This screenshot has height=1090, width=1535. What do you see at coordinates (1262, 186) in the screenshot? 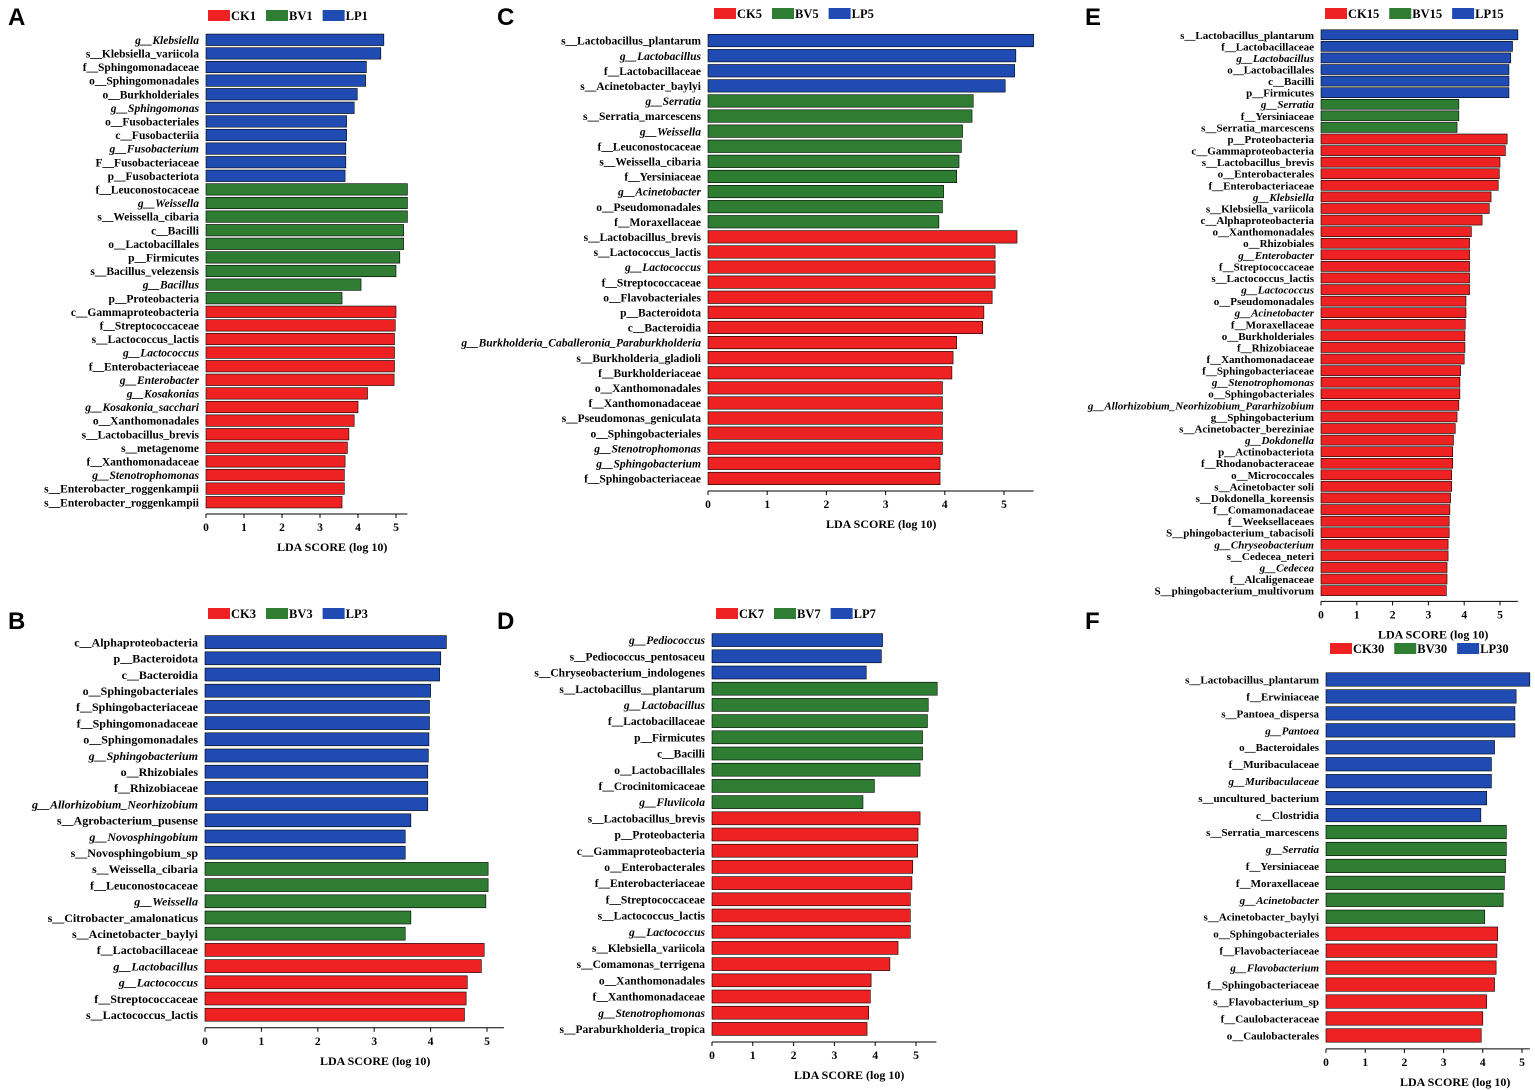
I see `bar-label: f__Enterobacteriaceae` at bounding box center [1262, 186].